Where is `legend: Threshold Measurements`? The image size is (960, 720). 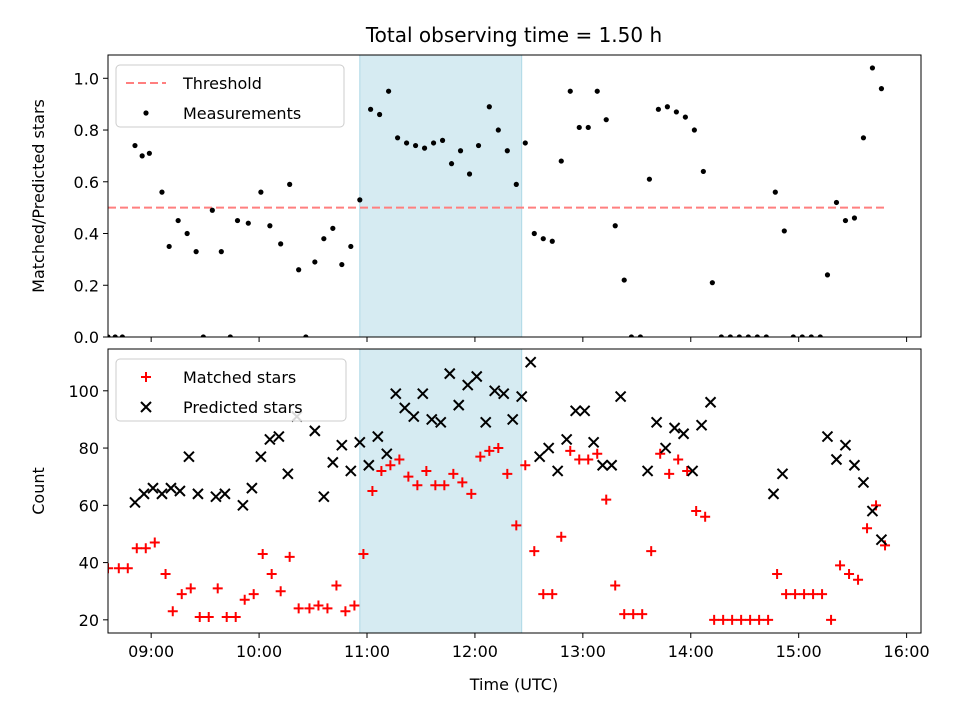 legend: Threshold Measurements is located at coordinates (230, 96).